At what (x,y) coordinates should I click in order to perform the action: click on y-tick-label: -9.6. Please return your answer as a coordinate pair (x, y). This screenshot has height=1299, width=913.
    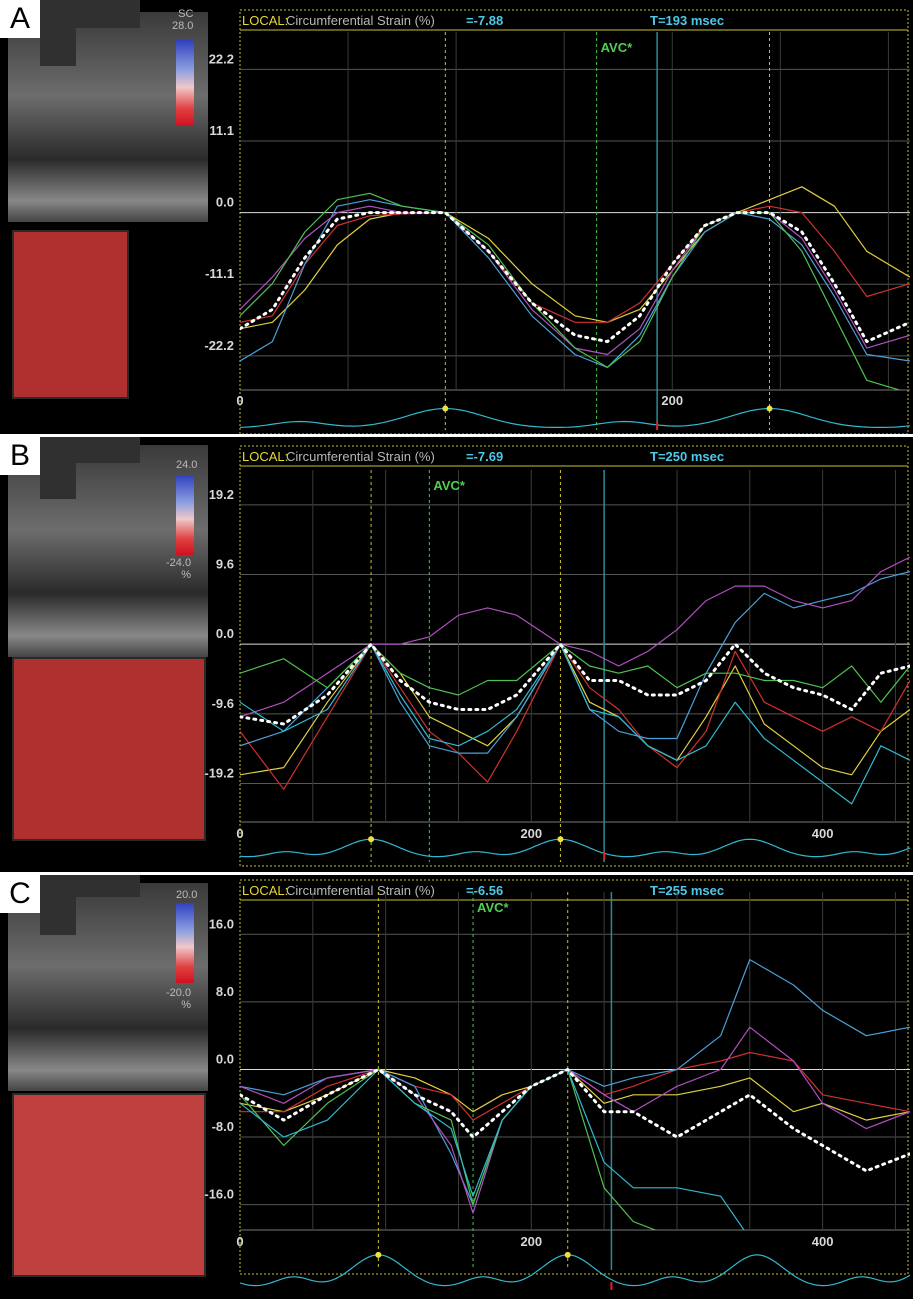
    Looking at the image, I should click on (223, 703).